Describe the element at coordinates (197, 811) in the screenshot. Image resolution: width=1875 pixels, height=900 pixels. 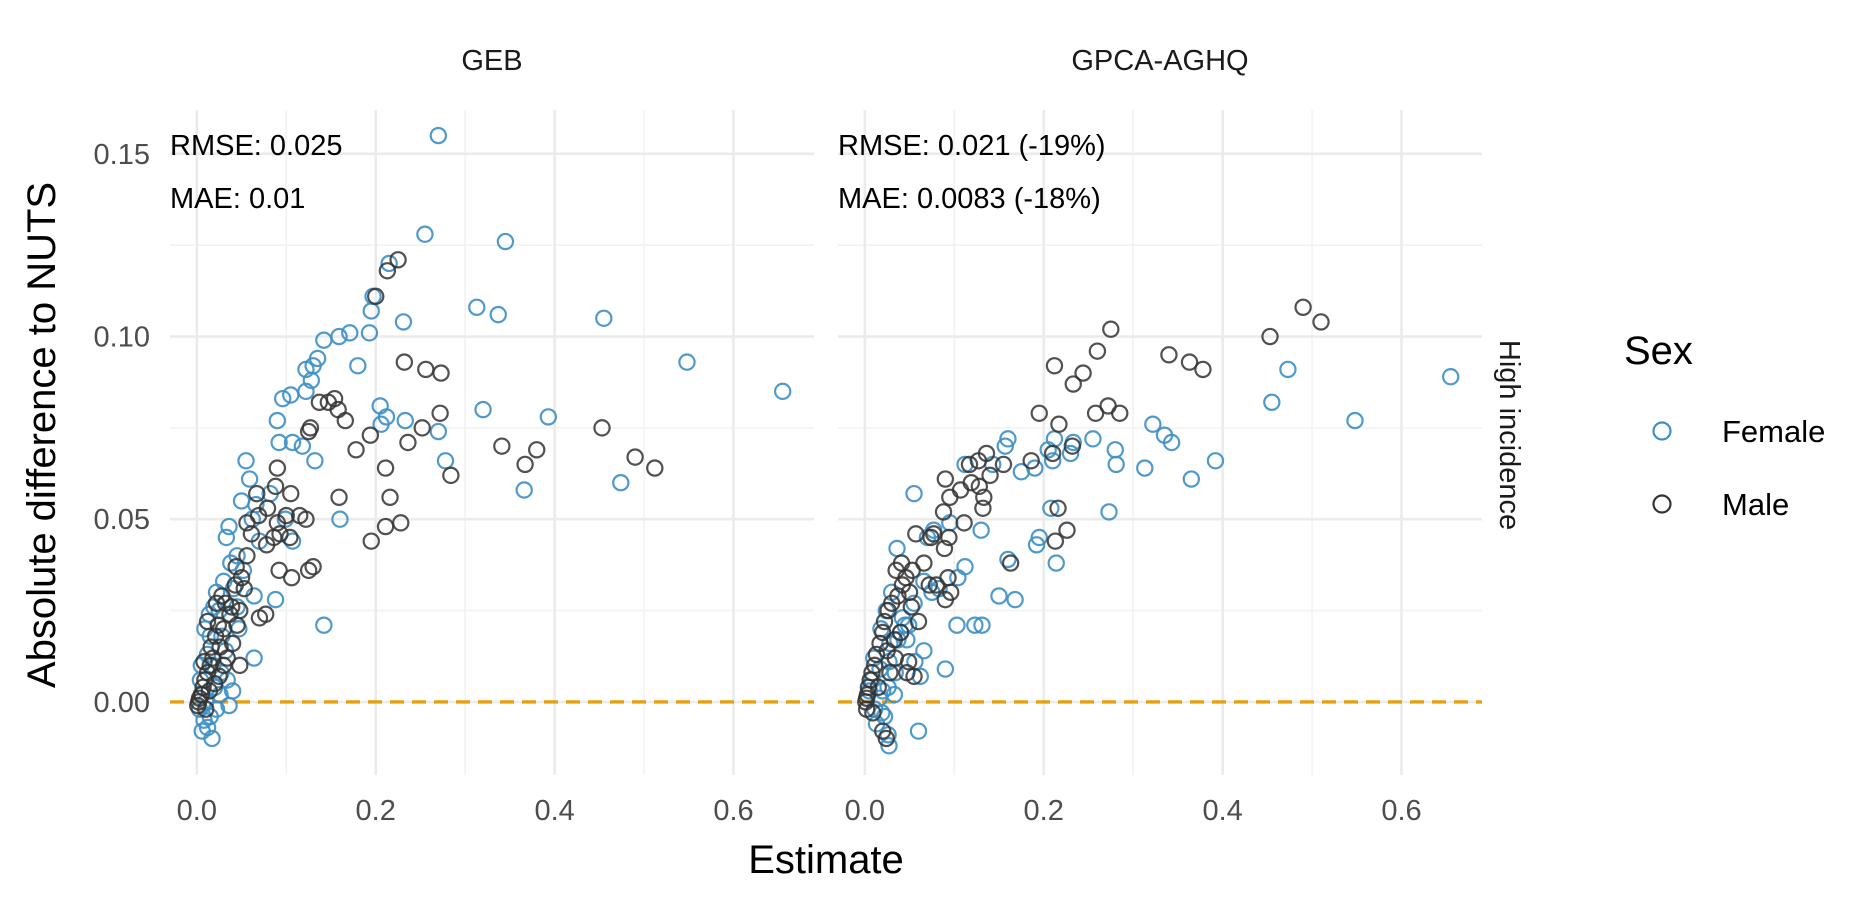
I see `x-tick-label: 0.0` at that location.